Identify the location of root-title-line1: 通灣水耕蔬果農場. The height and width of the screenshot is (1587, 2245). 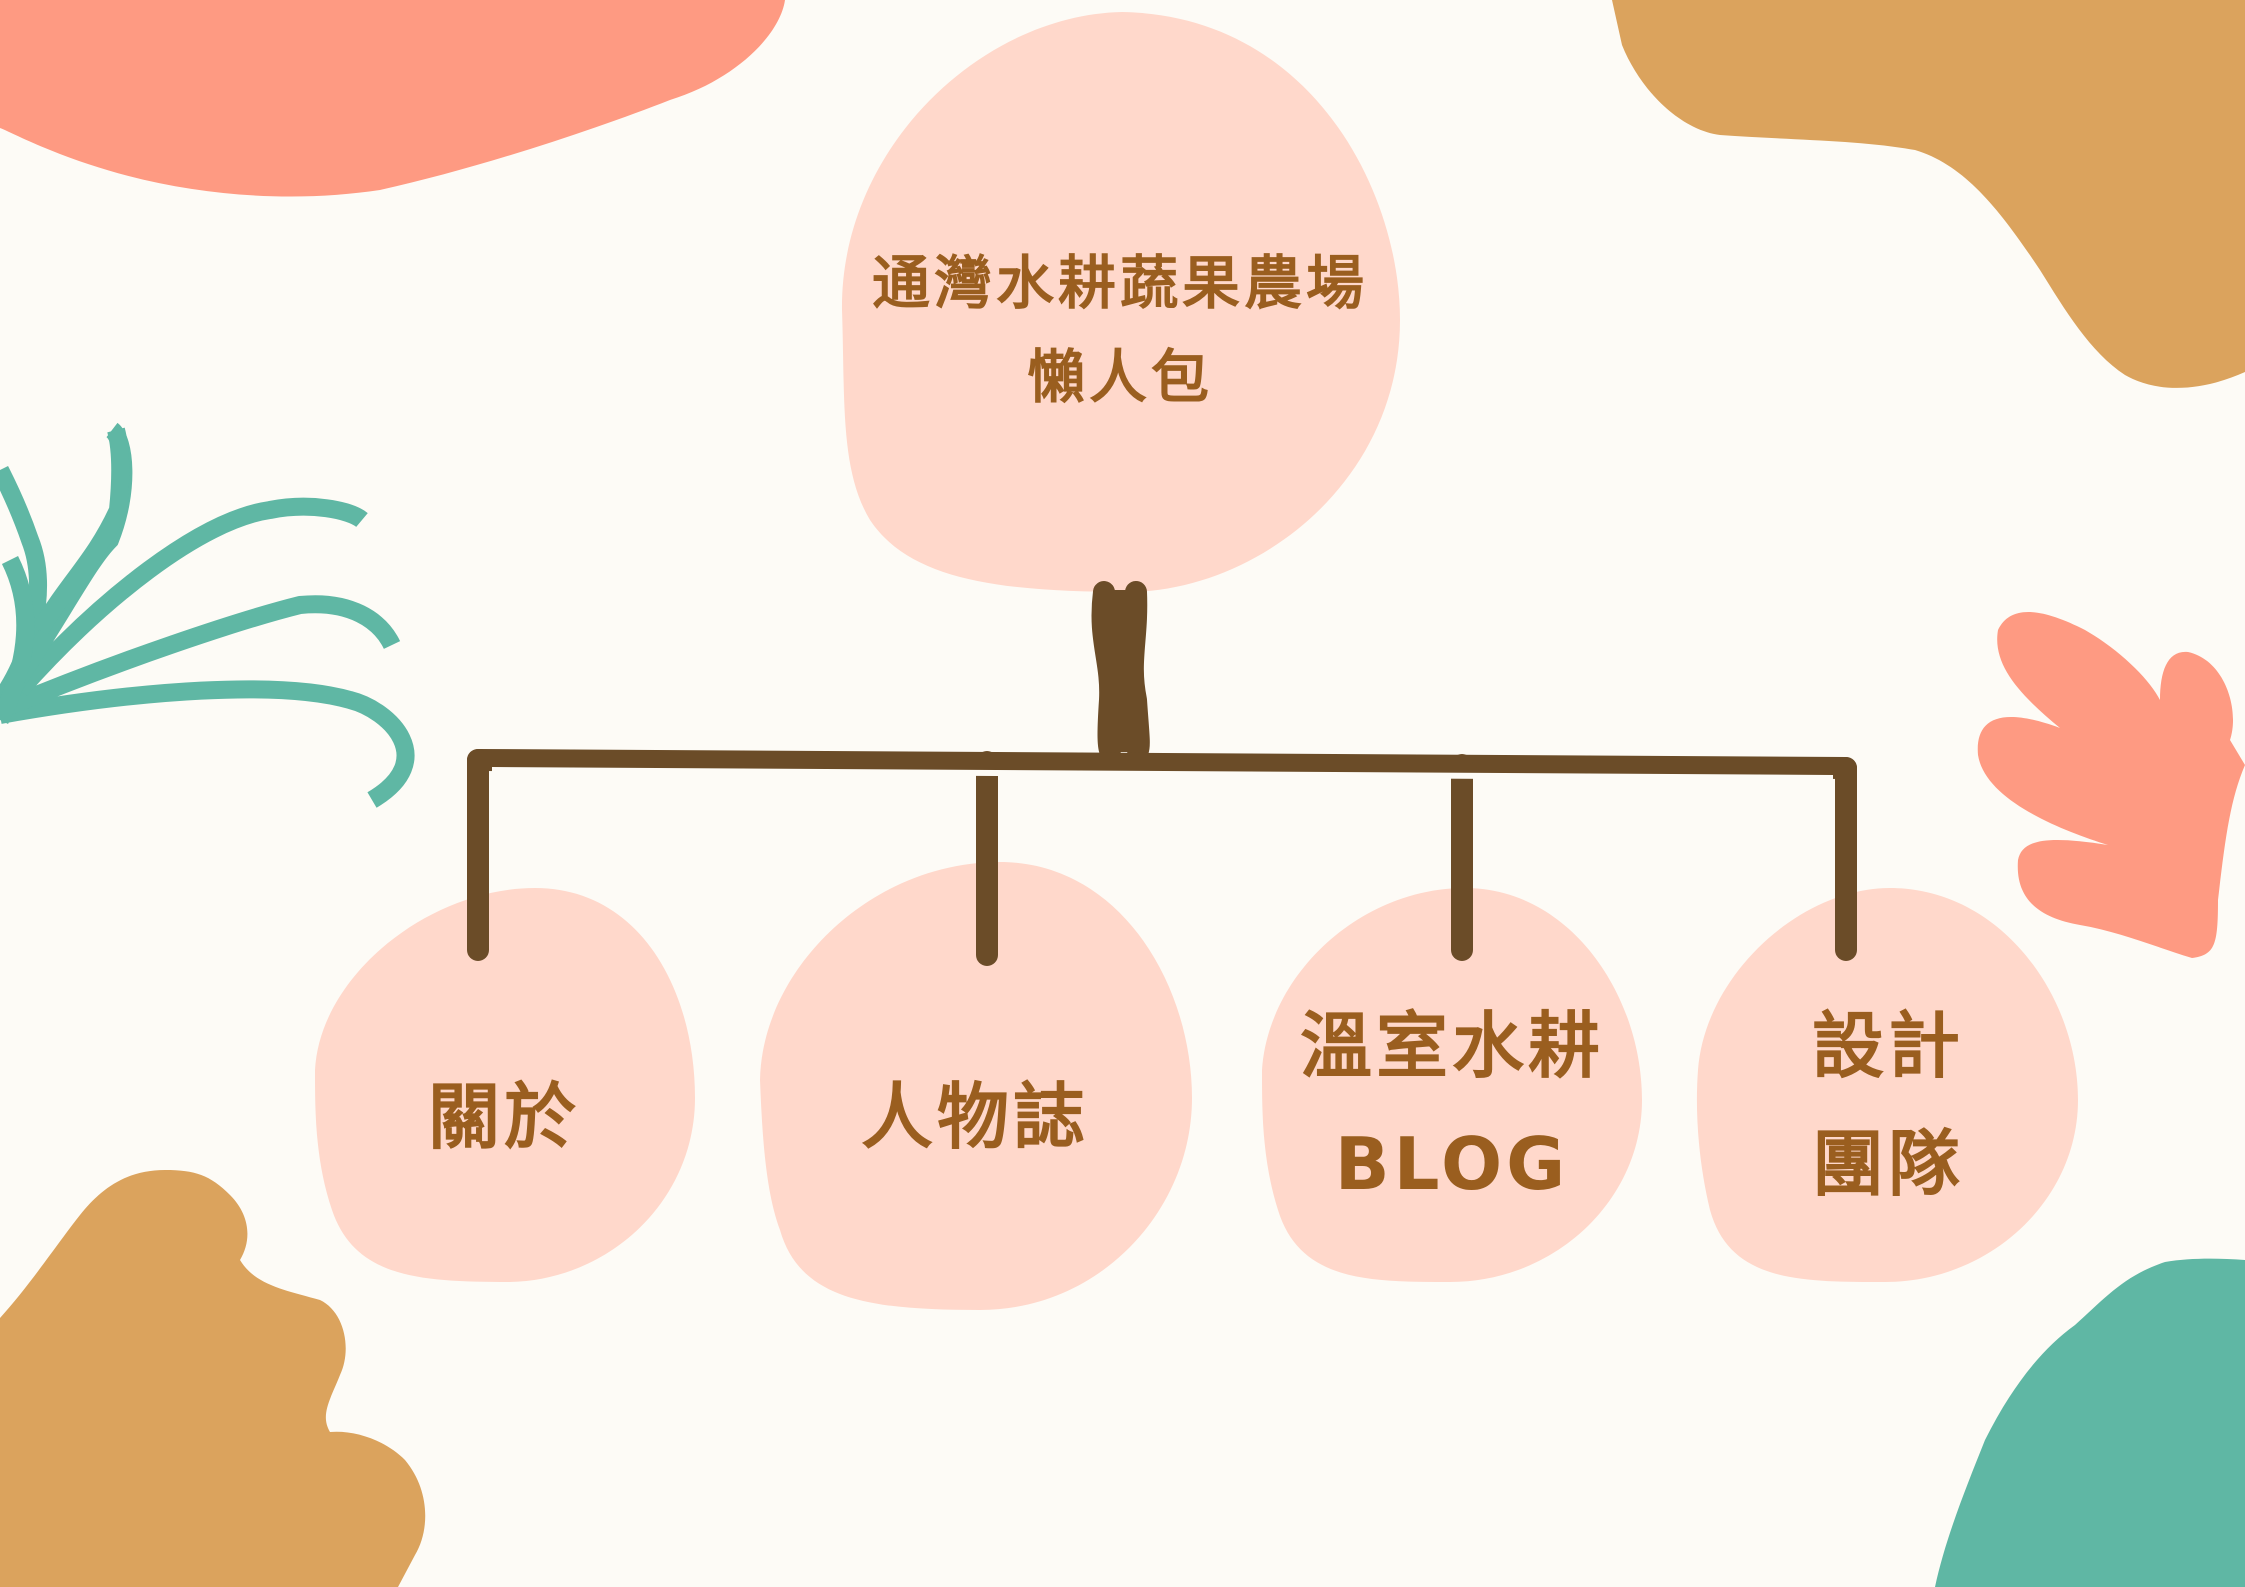
(1119, 283).